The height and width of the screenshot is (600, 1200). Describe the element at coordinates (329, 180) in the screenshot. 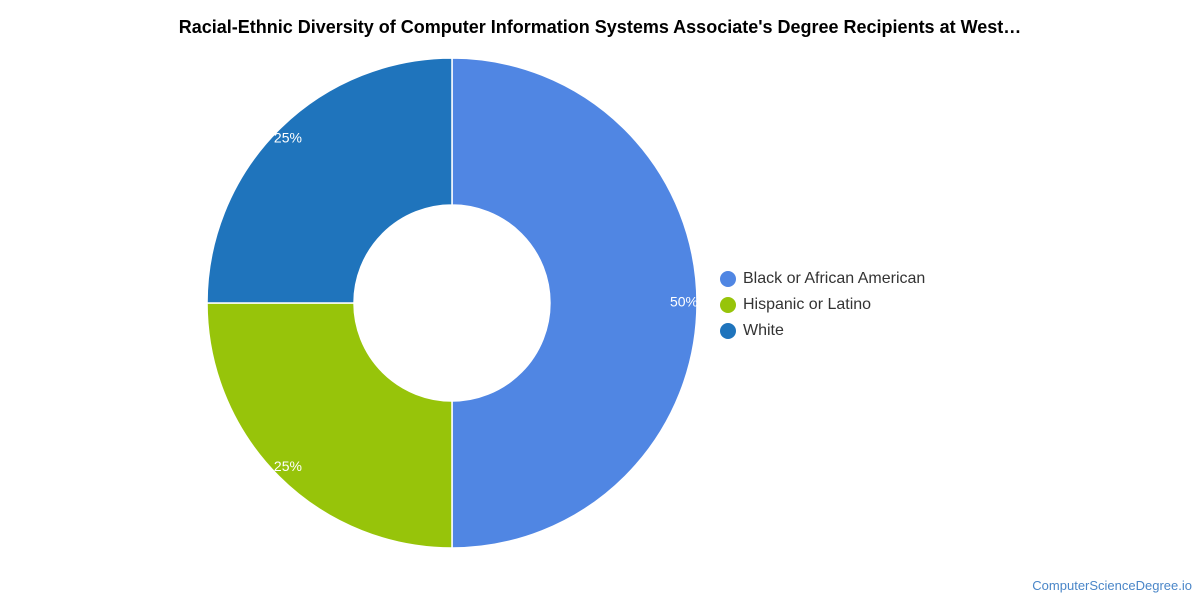

I see `donut-slice-white` at that location.